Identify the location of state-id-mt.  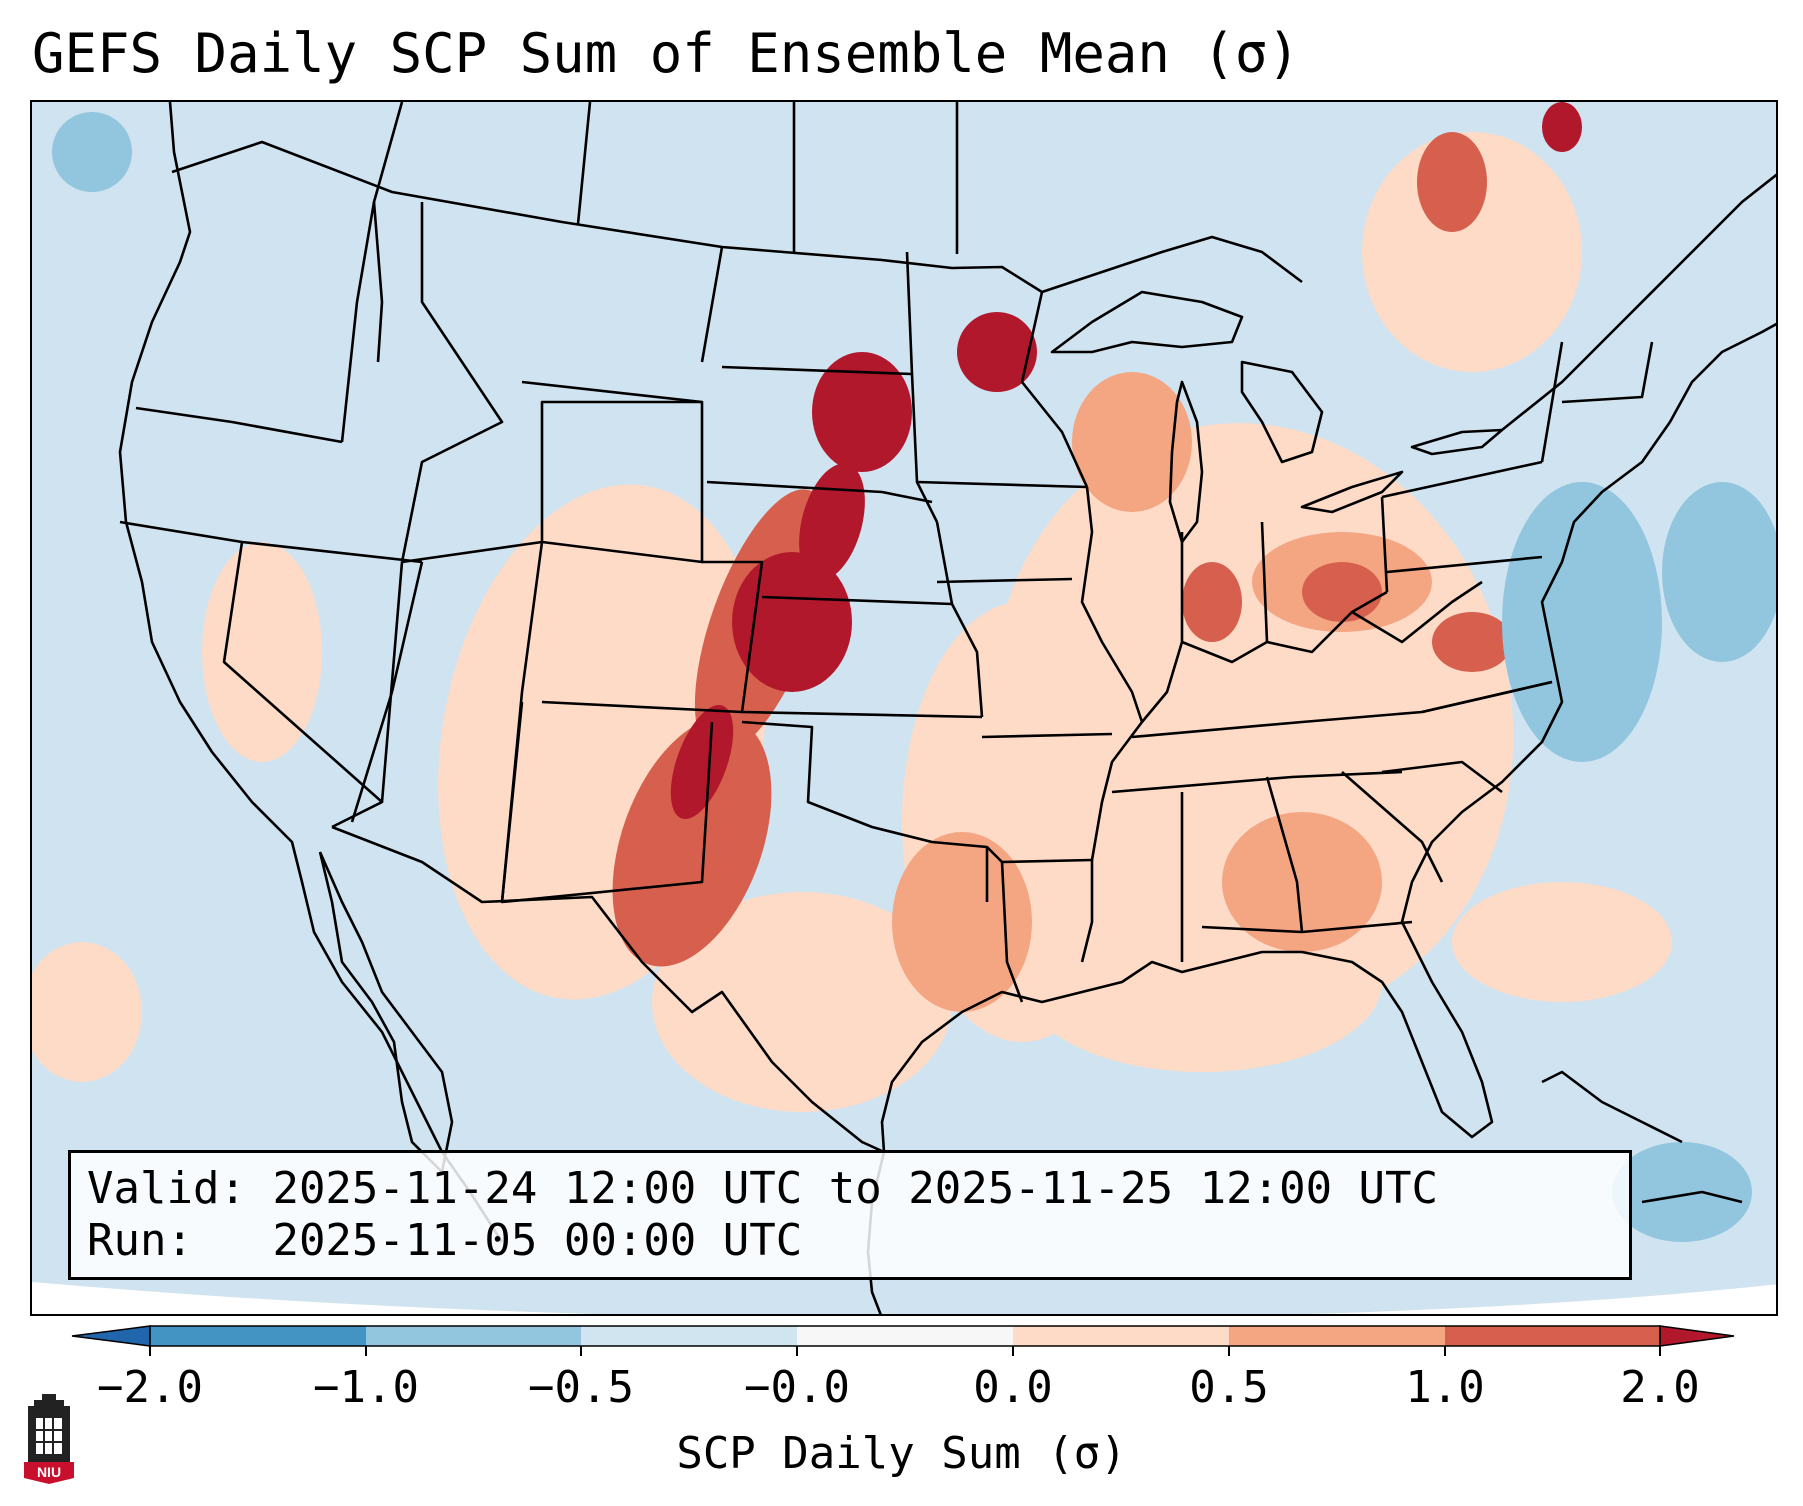
(452, 382).